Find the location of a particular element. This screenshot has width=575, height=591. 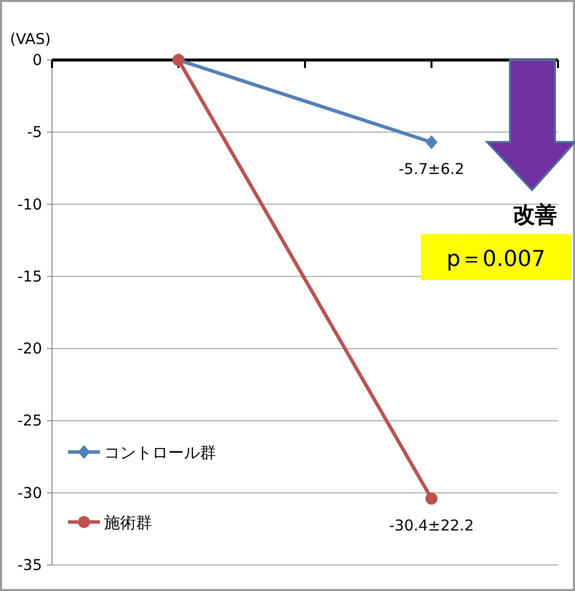

annotation: p＝0.007 is located at coordinates (496, 259).